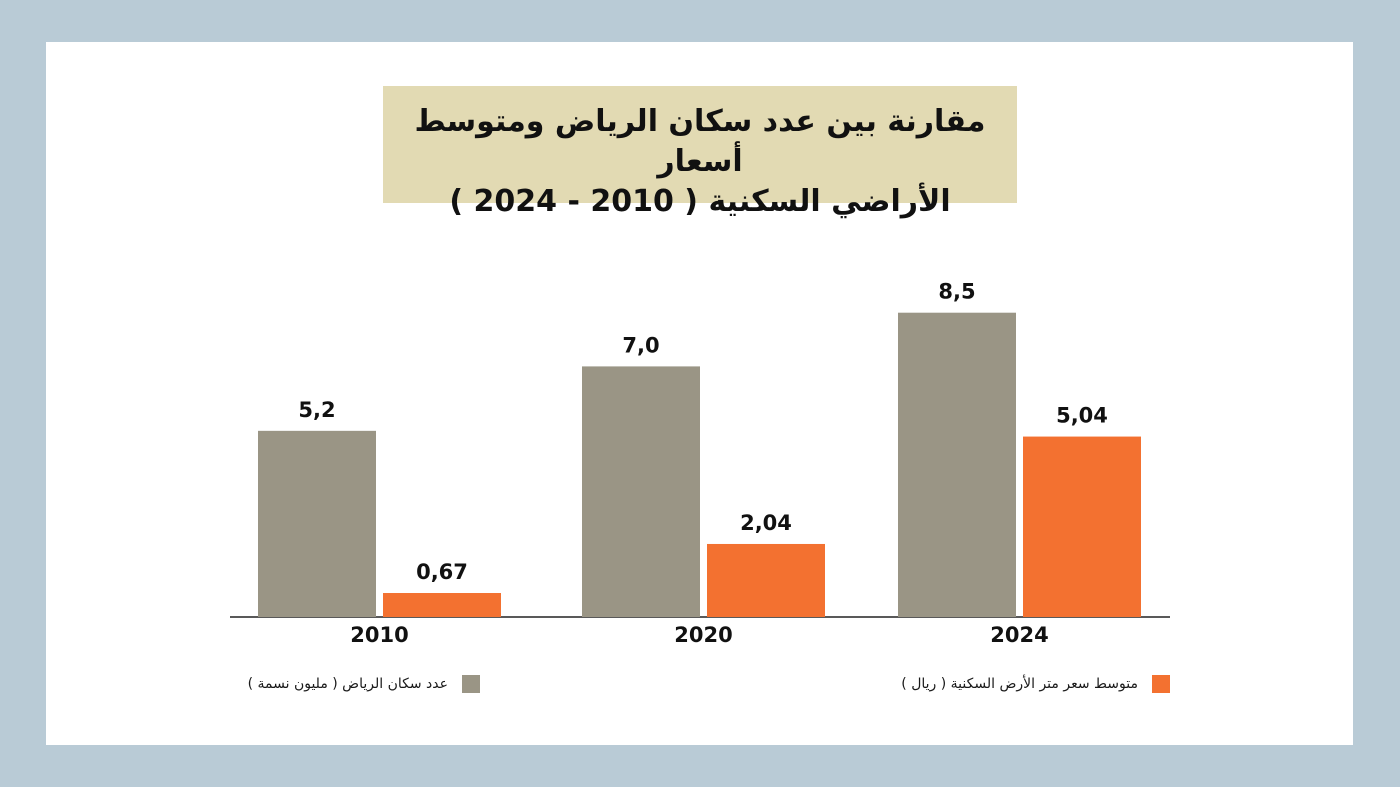 The width and height of the screenshot is (1400, 787). What do you see at coordinates (1019, 684) in the screenshot?
I see `legend-label-land-price: متوسط سعر متر الأرض السكنية ( ريال )` at bounding box center [1019, 684].